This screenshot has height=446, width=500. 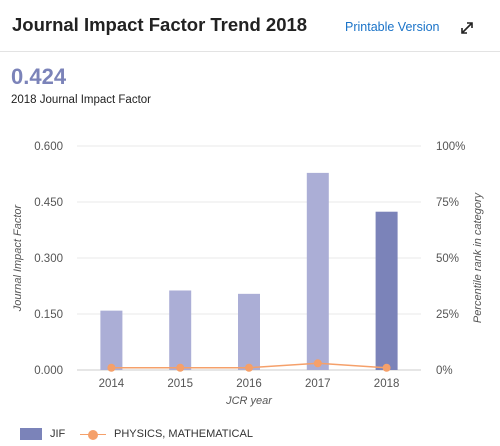 I want to click on bar-2017, so click(x=317, y=271).